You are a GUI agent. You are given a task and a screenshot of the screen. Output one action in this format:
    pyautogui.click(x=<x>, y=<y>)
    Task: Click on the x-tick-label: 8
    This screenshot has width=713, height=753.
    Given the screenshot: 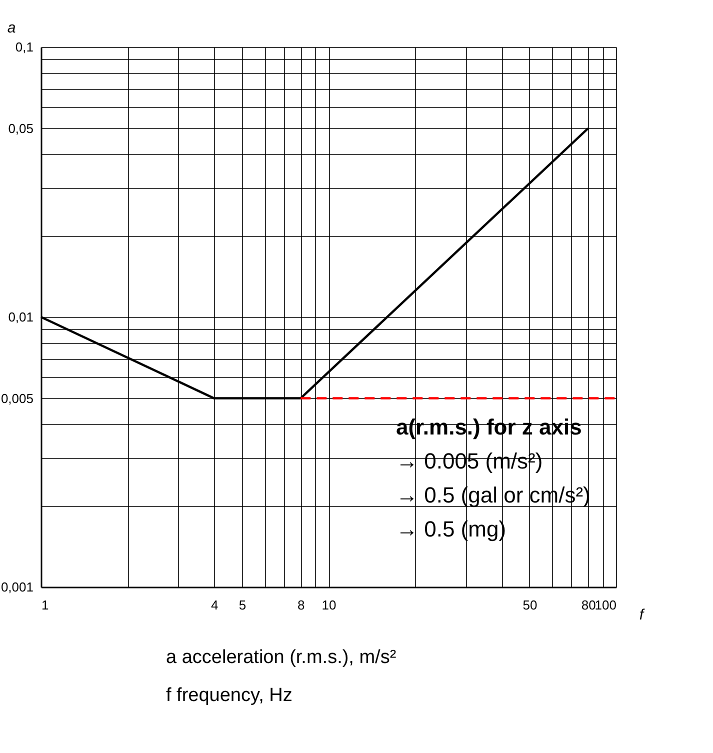 What is the action you would take?
    pyautogui.click(x=301, y=605)
    